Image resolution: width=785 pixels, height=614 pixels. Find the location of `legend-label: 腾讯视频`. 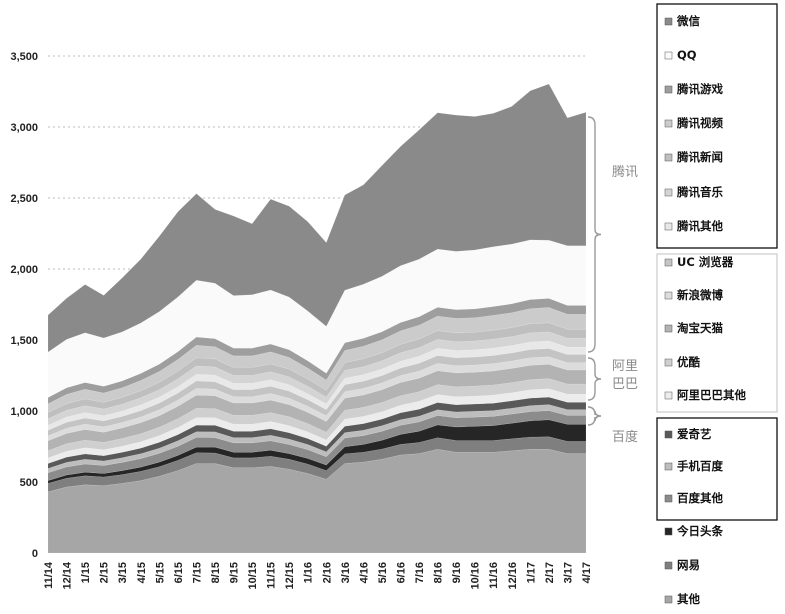

legend-label: 腾讯视频 is located at coordinates (700, 123).